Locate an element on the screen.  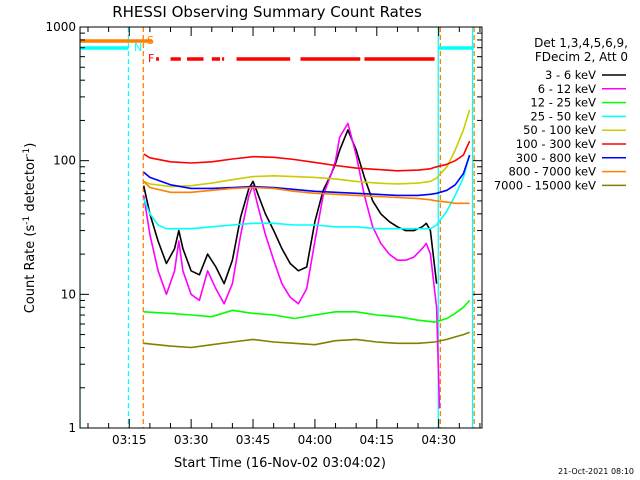
x-tick-label: 03:45 is located at coordinates (253, 440).